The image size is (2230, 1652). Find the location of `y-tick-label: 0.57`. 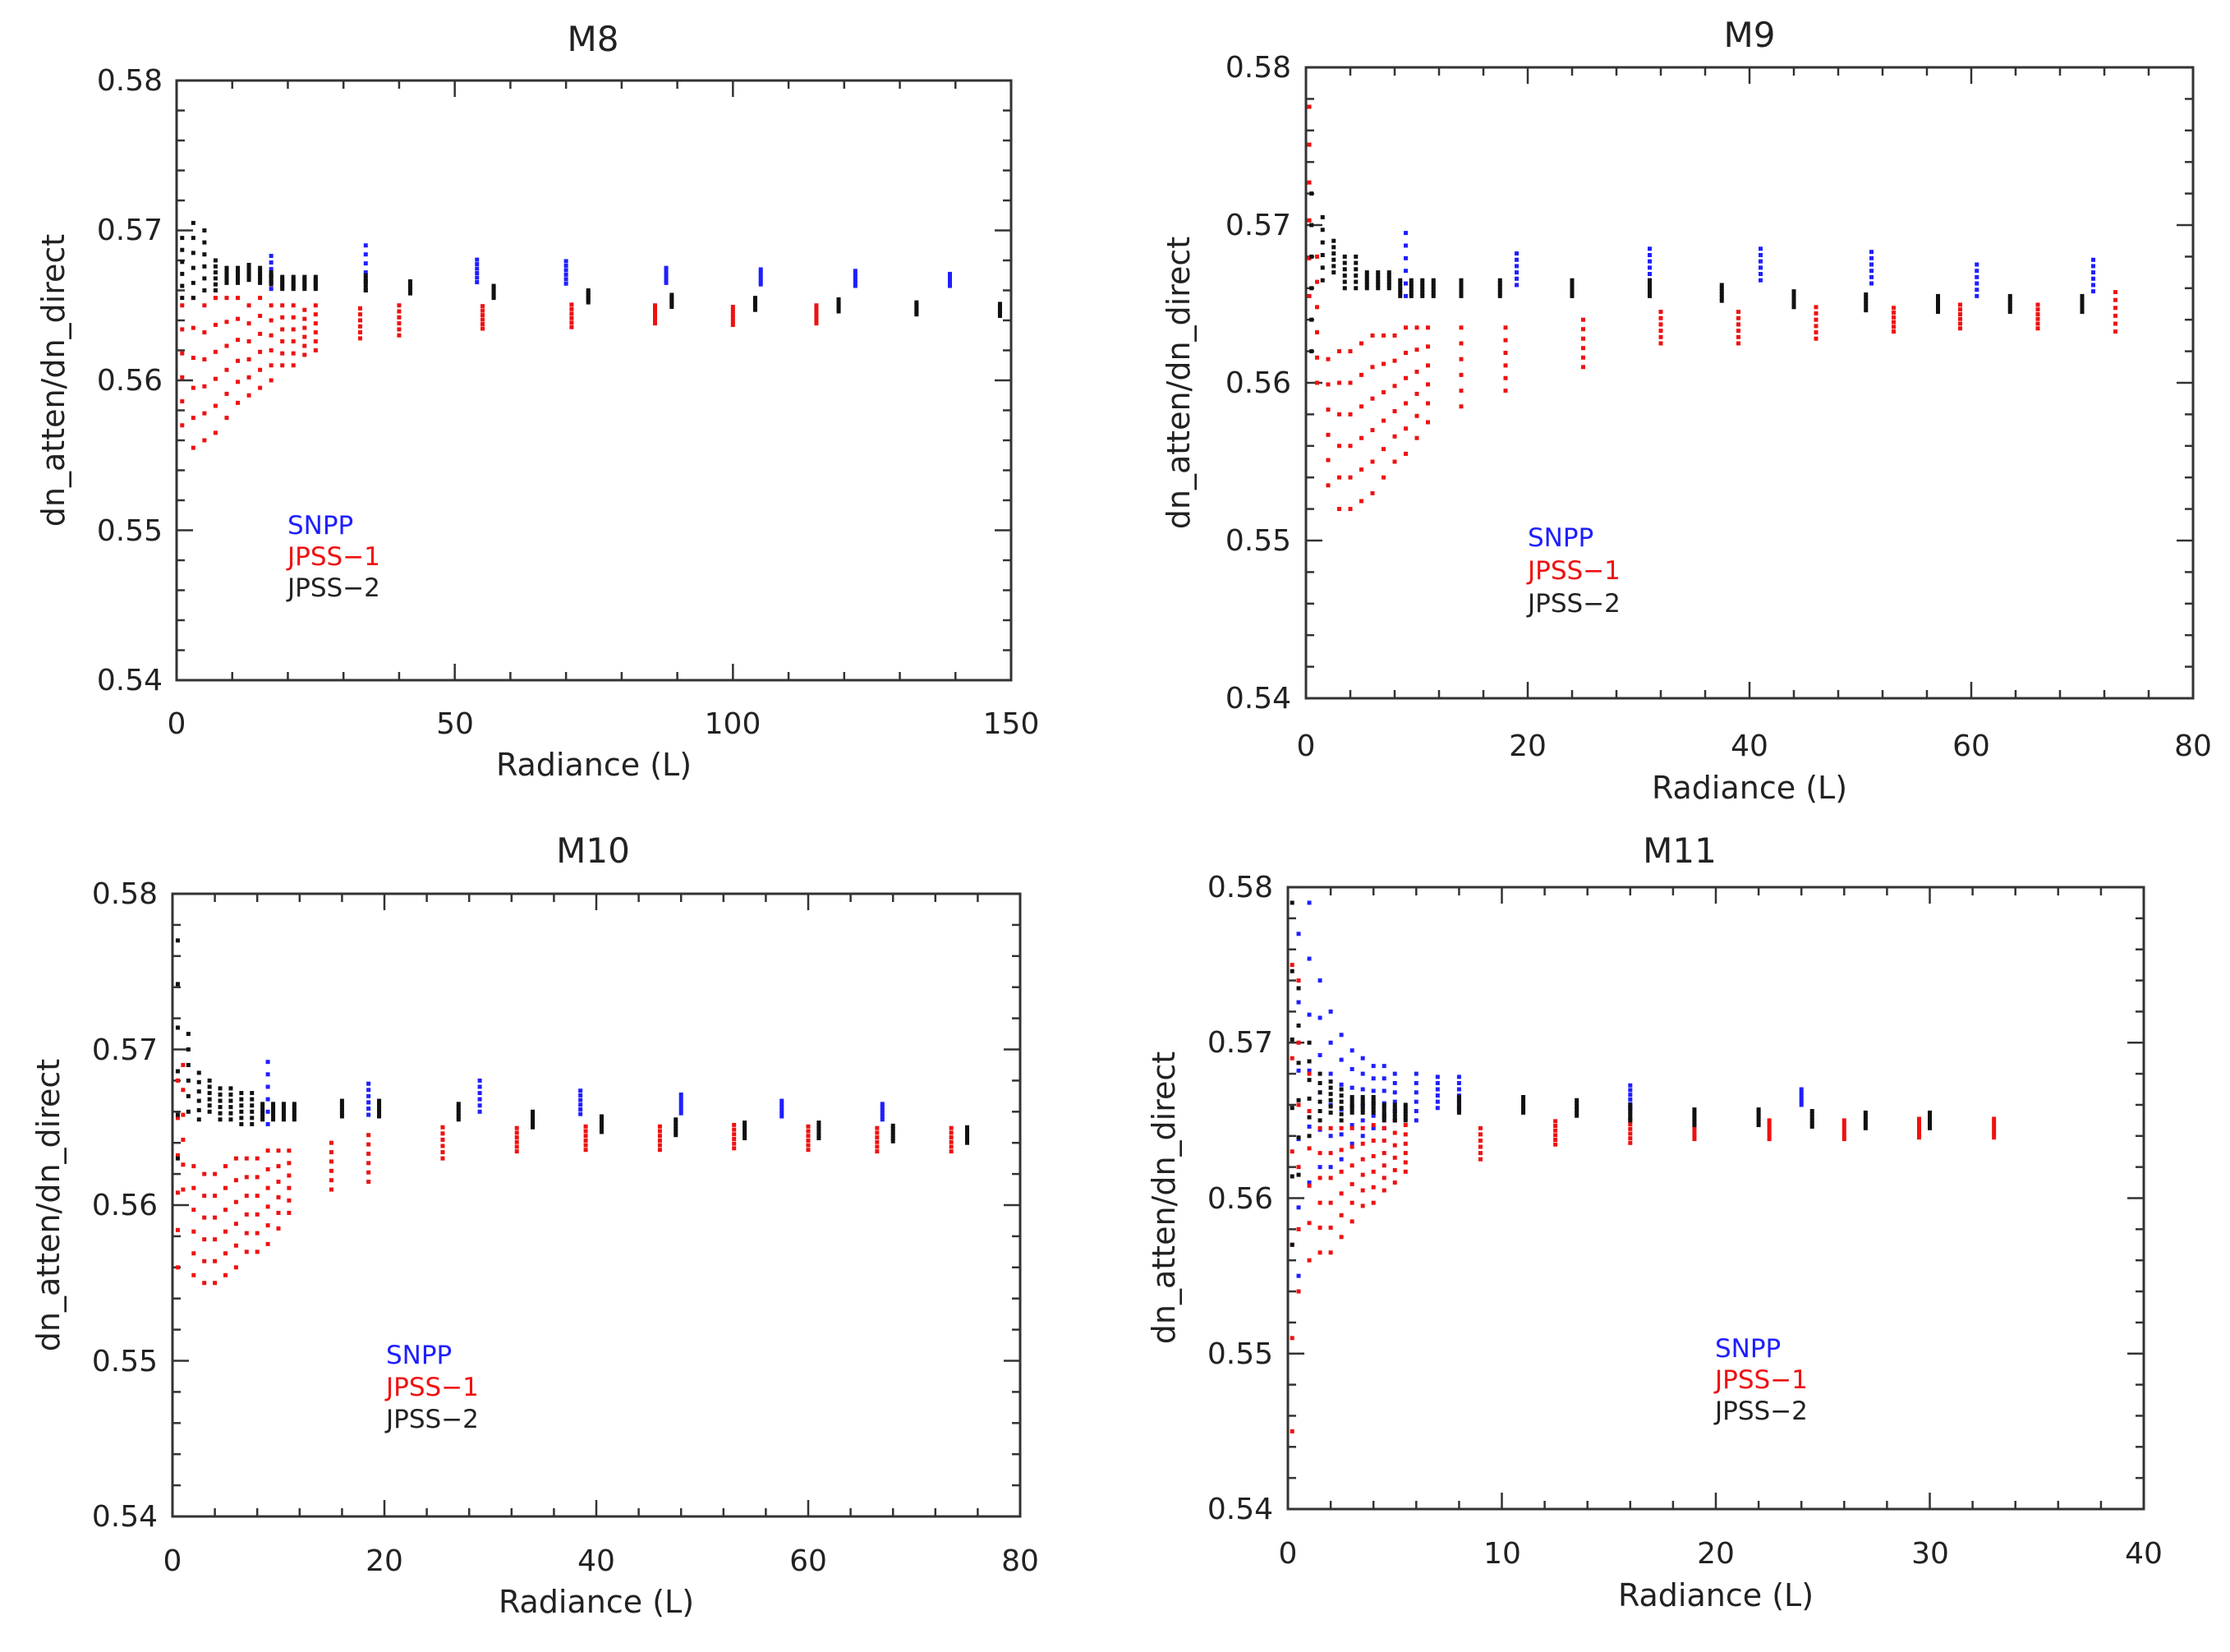

y-tick-label: 0.57 is located at coordinates (1258, 225).